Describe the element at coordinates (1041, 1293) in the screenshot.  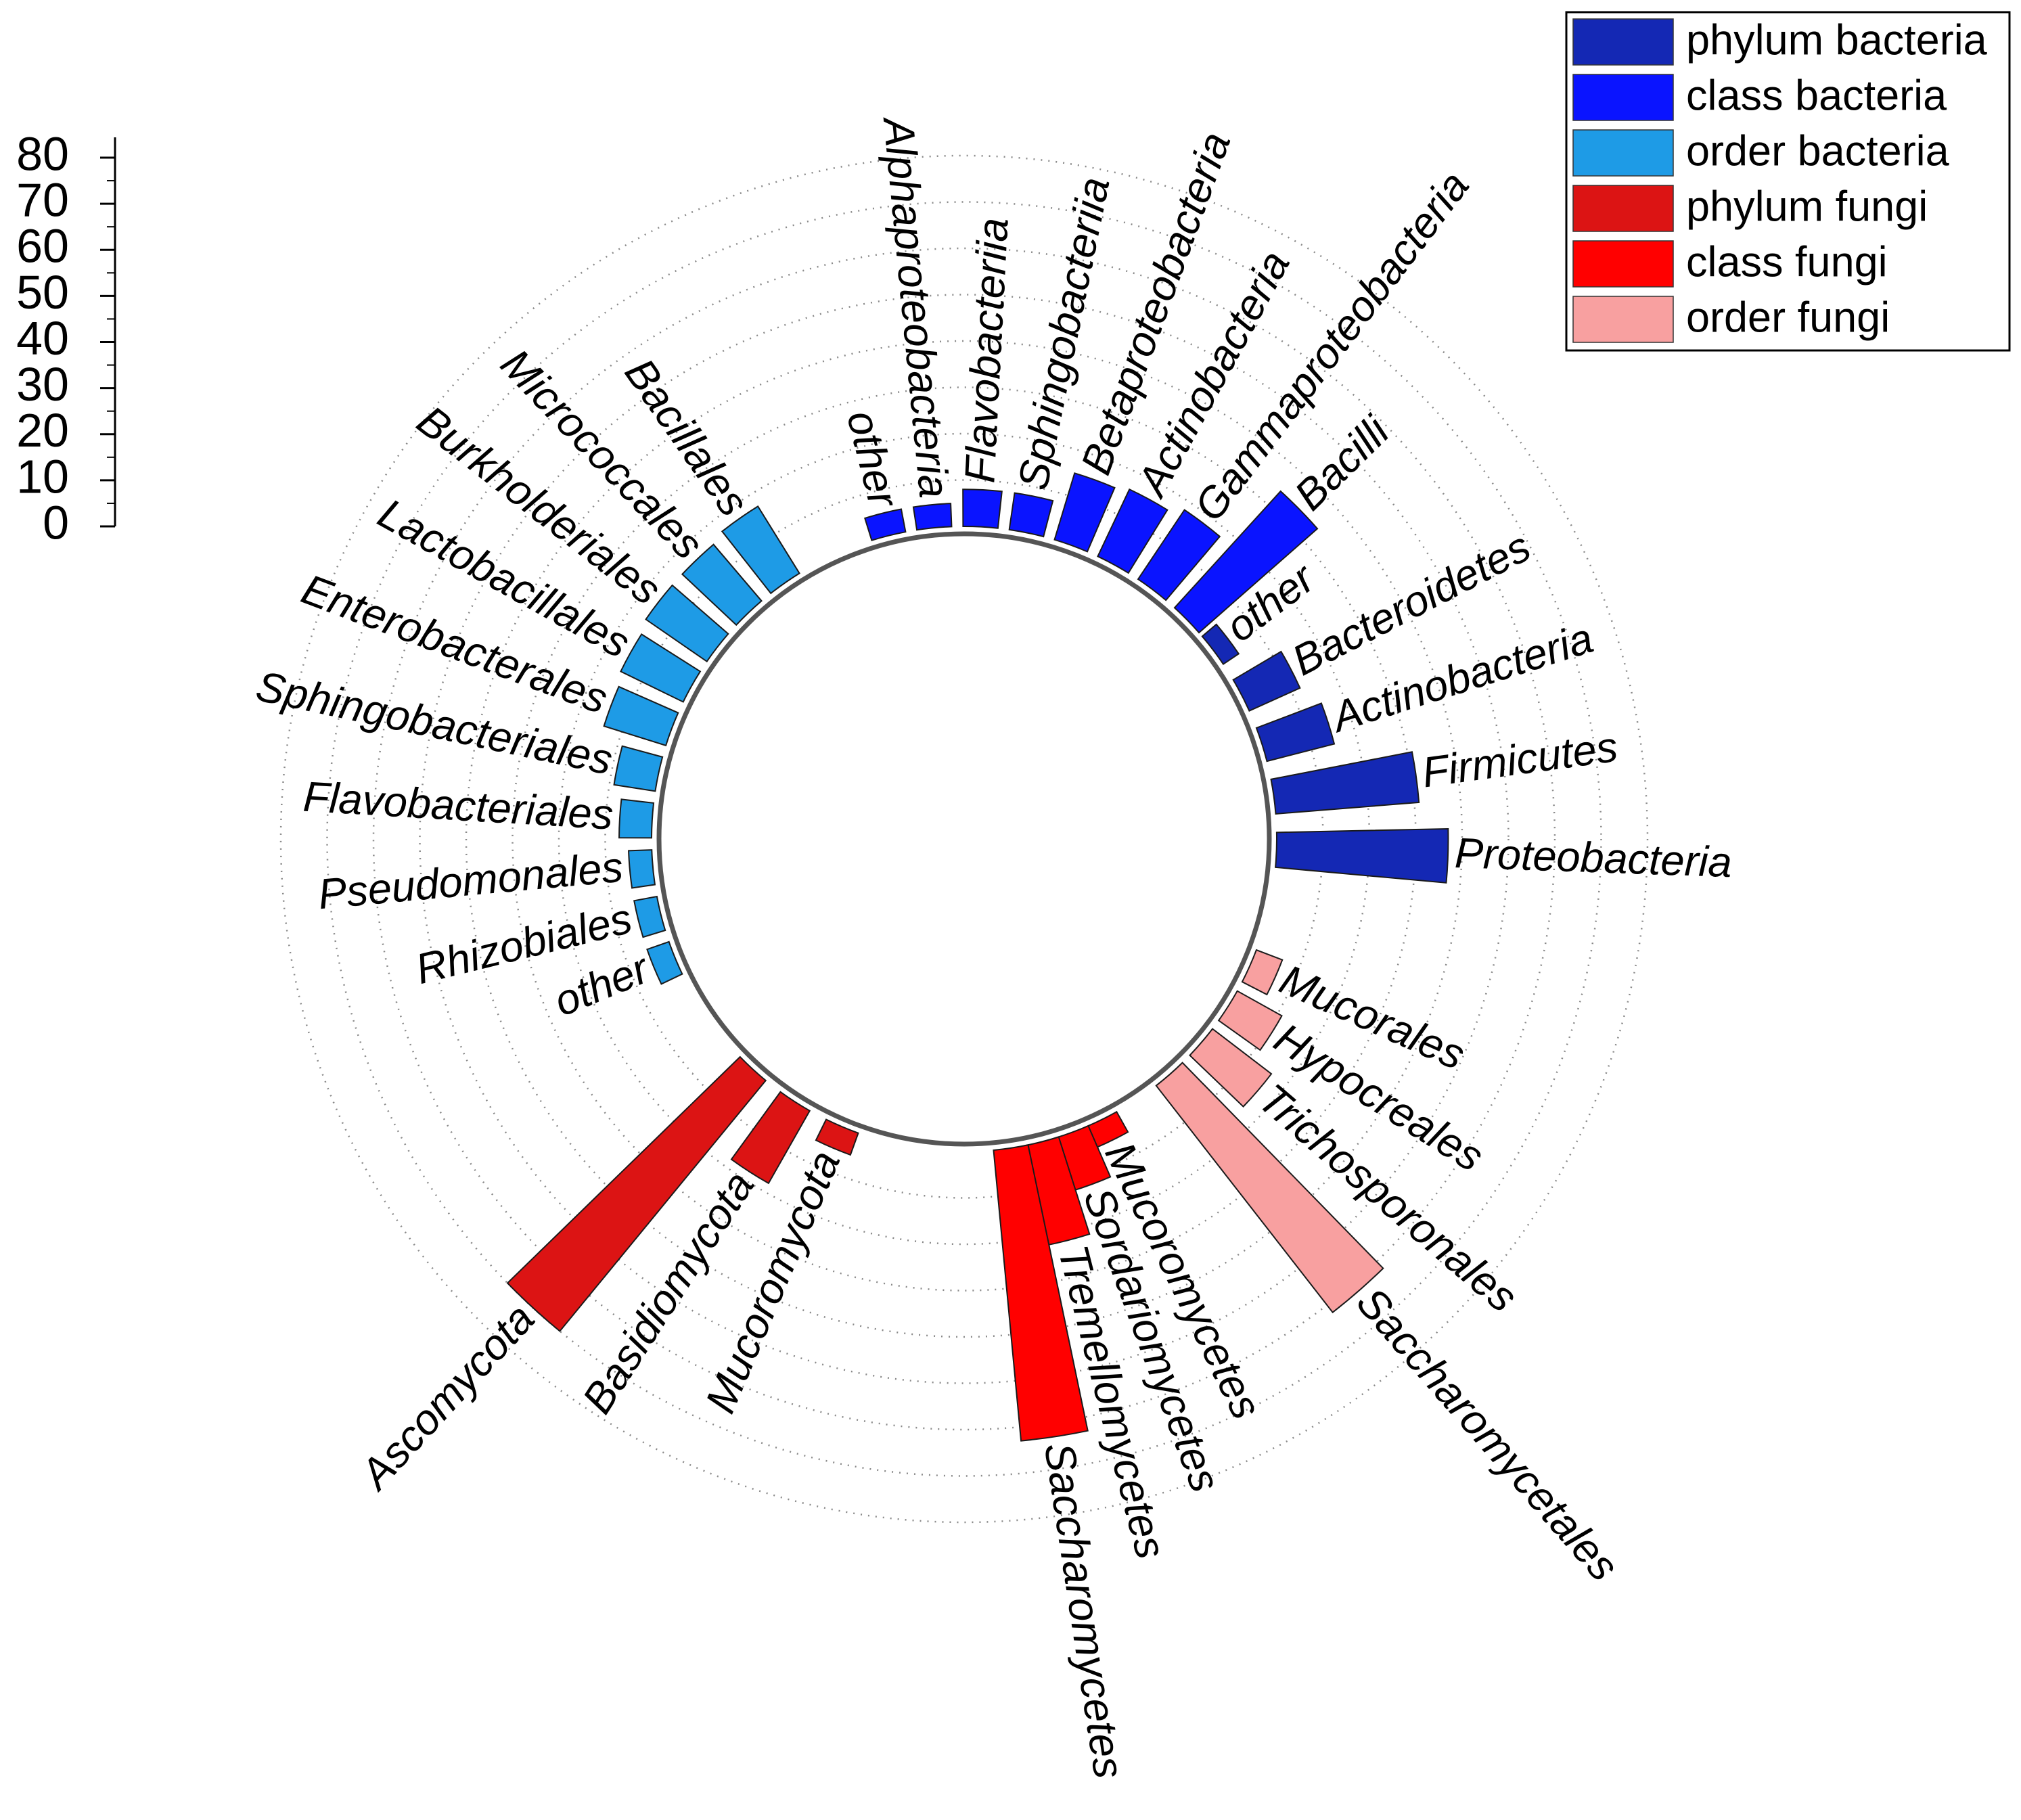
I see `bar-class-fungi-saccharomycetes` at that location.